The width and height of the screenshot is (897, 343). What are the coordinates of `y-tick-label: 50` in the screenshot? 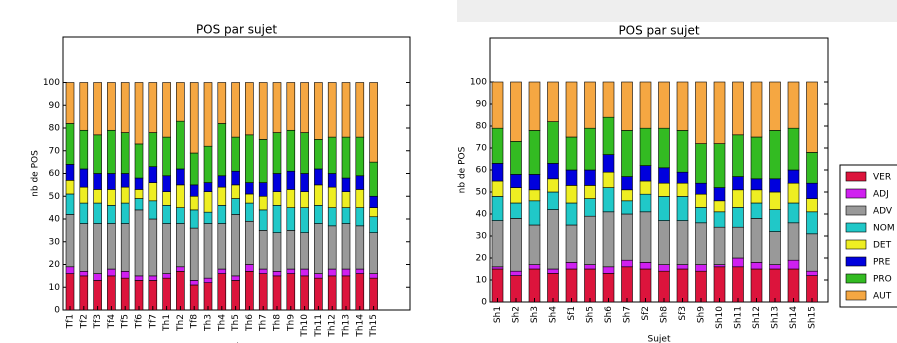 It's located at (55, 197).